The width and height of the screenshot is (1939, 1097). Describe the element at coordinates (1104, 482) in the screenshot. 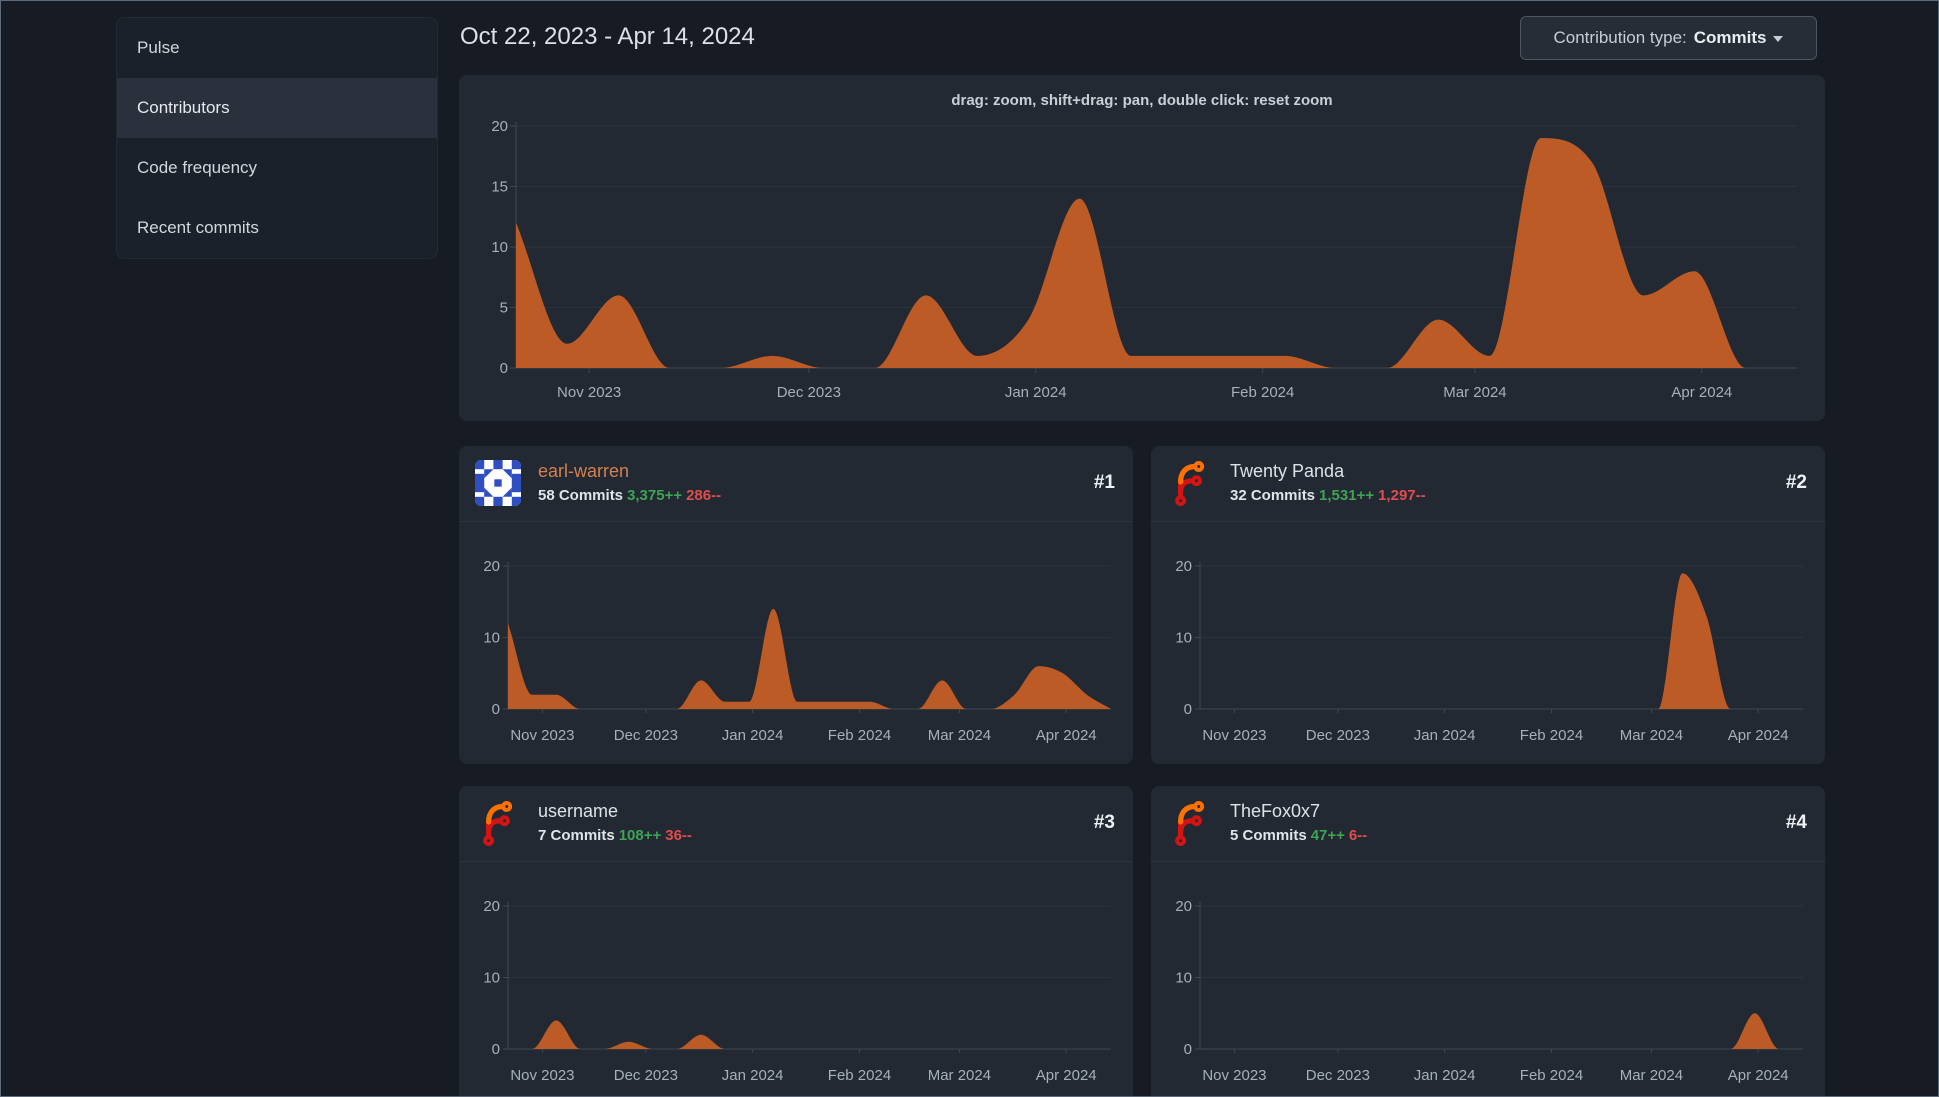

I see `contributor-rank-badge: #1` at that location.